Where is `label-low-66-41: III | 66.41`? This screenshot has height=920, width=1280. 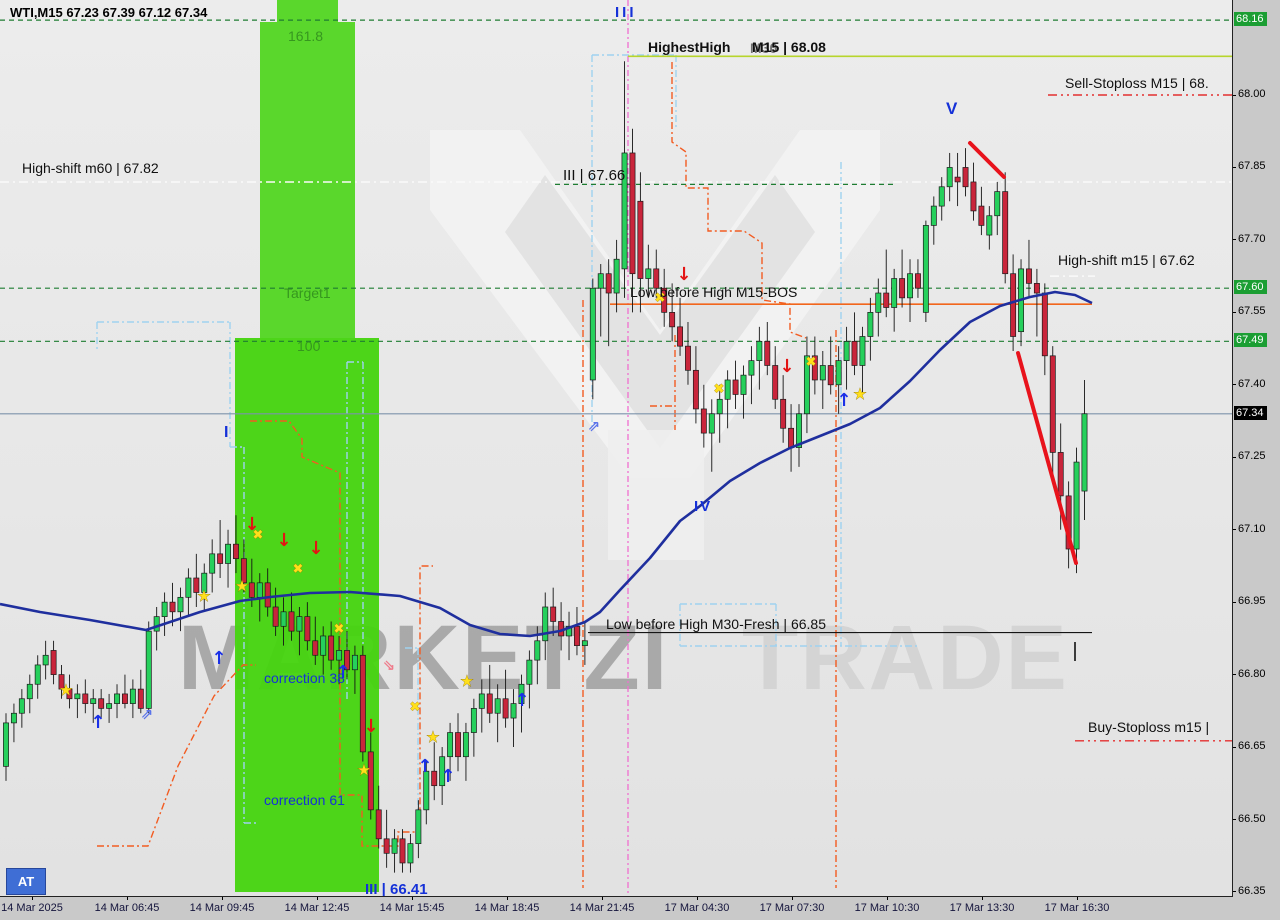
label-low-66-41: III | 66.41 is located at coordinates (396, 889).